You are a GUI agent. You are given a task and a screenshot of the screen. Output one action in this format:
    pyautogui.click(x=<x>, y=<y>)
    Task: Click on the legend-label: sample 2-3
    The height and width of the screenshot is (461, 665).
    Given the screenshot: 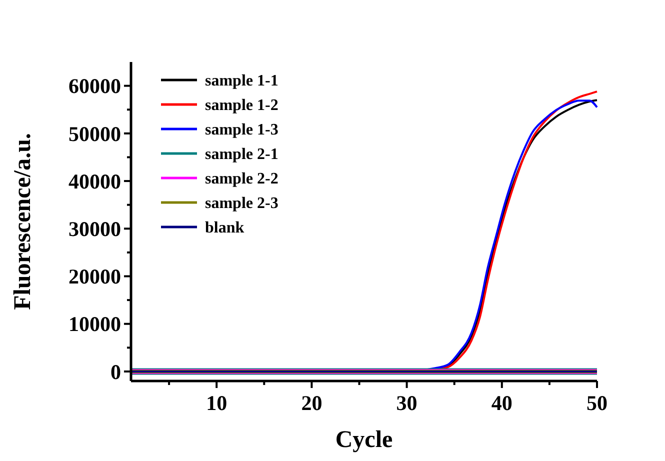 What is the action you would take?
    pyautogui.click(x=241, y=203)
    